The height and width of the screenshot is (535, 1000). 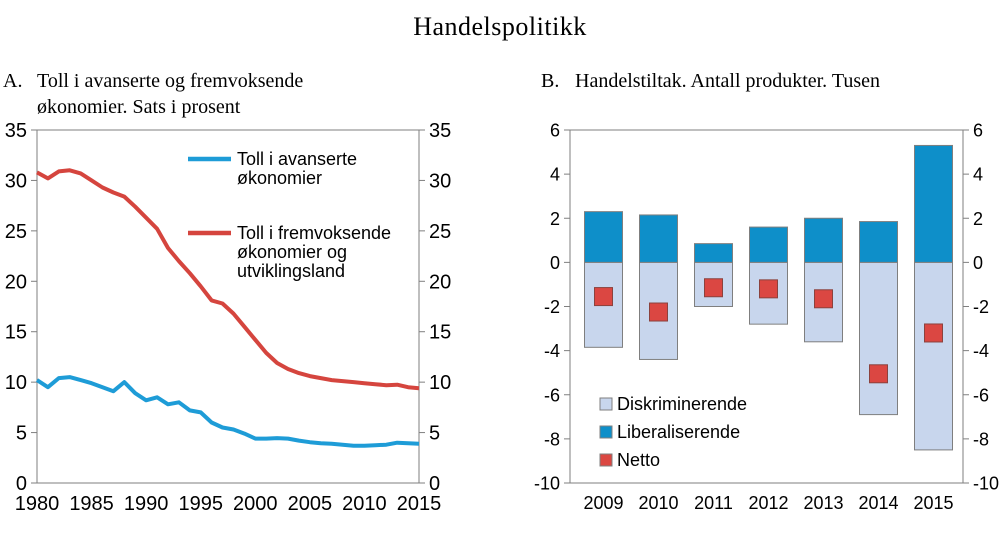 What do you see at coordinates (981, 395) in the screenshot?
I see `y-axis-label-right: -6` at bounding box center [981, 395].